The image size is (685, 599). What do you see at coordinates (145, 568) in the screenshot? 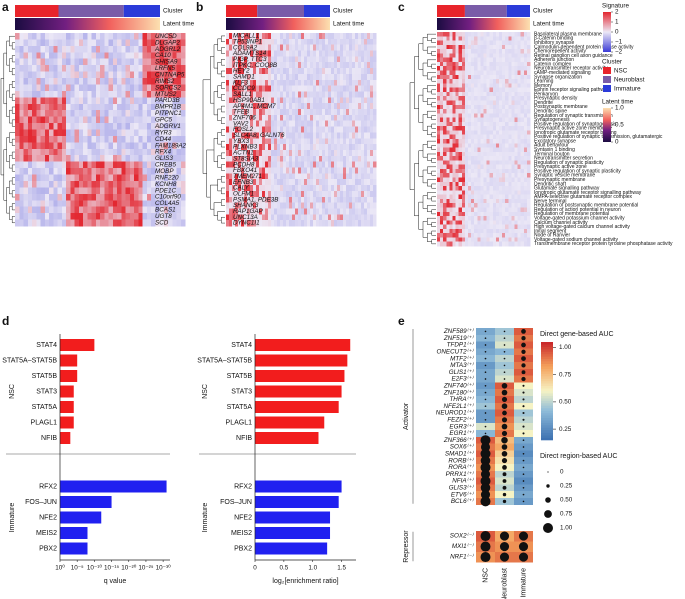
I see `x-tick-label: 10⁻²⁵` at bounding box center [145, 568].